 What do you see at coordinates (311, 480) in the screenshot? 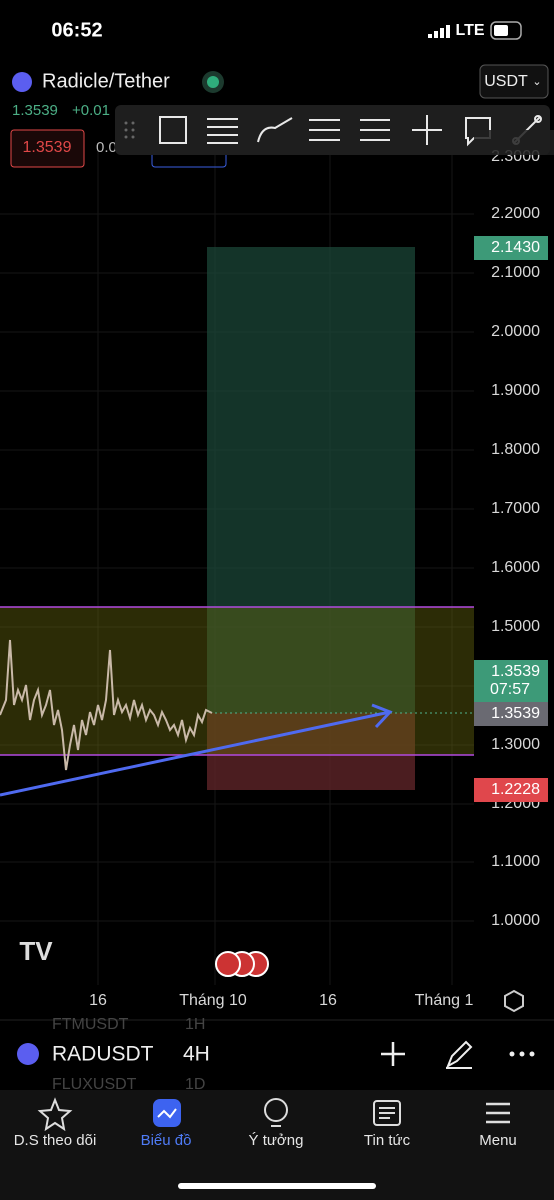
I see `target-zone` at bounding box center [311, 480].